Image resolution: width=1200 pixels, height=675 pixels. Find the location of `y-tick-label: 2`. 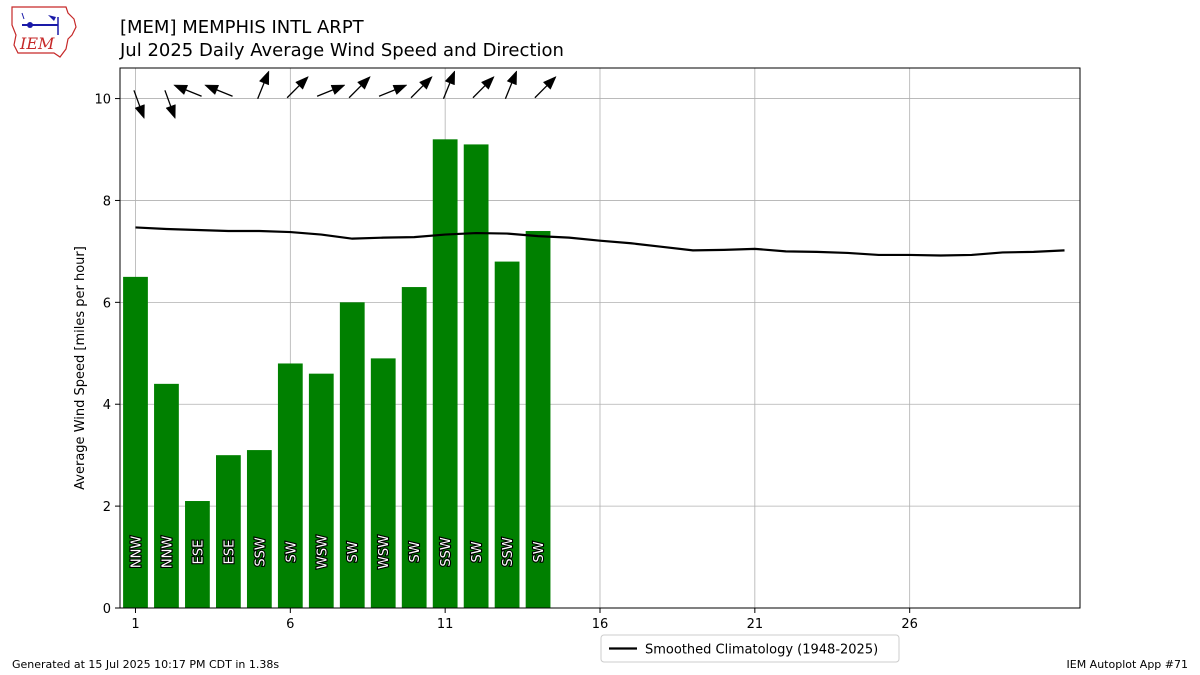

y-tick-label: 2 is located at coordinates (107, 507).